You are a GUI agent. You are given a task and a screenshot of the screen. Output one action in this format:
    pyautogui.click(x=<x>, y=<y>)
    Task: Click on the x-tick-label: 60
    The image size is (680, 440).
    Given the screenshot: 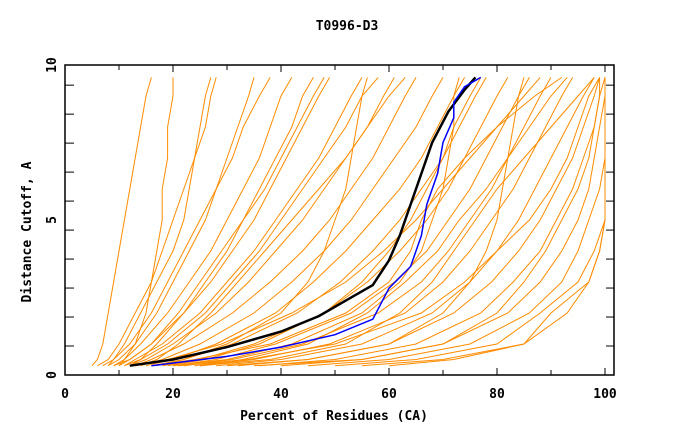 What is the action you would take?
    pyautogui.click(x=389, y=394)
    